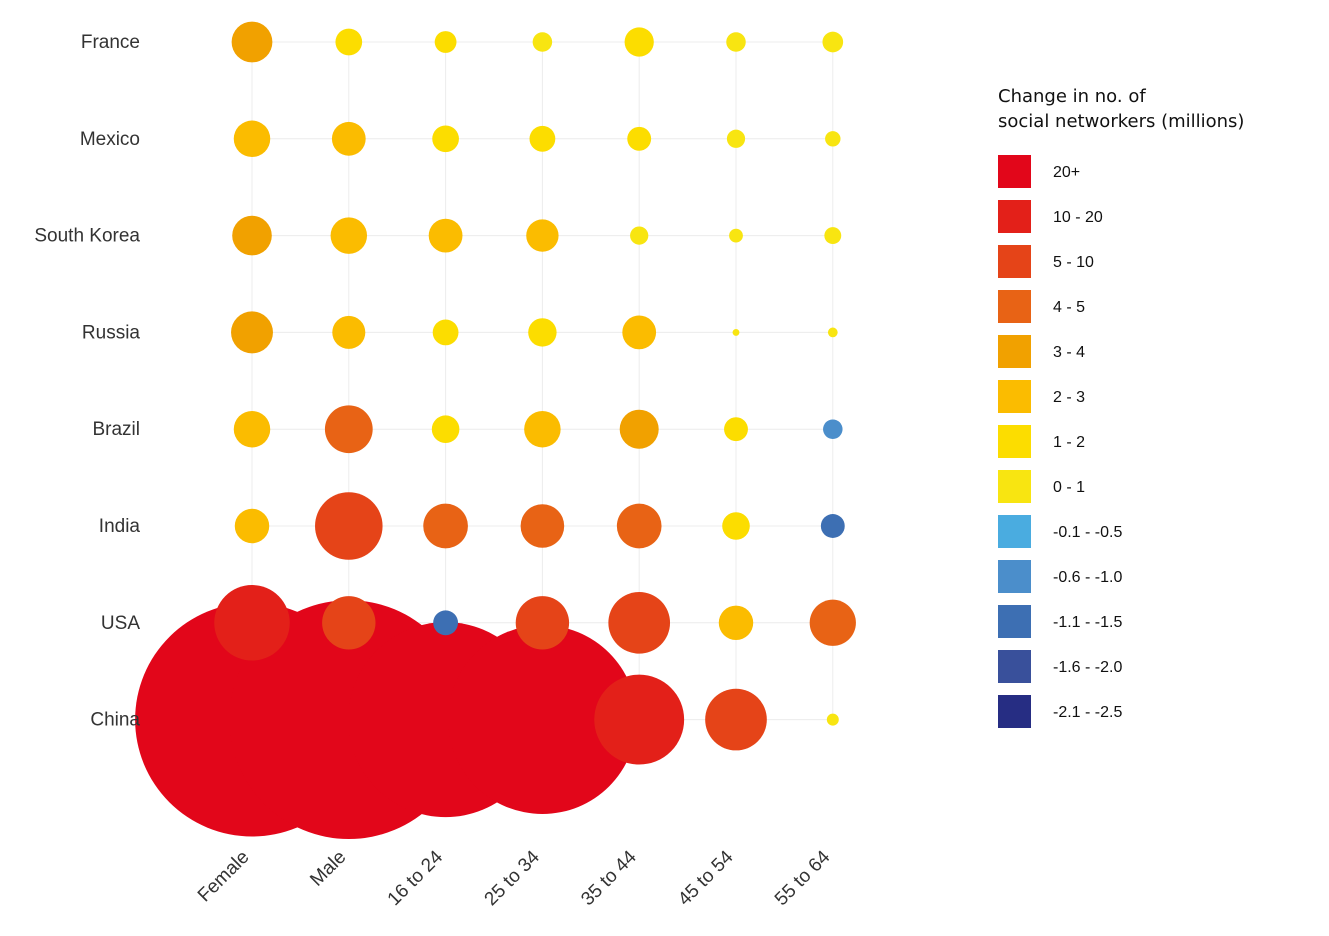 The height and width of the screenshot is (936, 1329). Describe the element at coordinates (328, 869) in the screenshot. I see `column-label-male: Male` at that location.